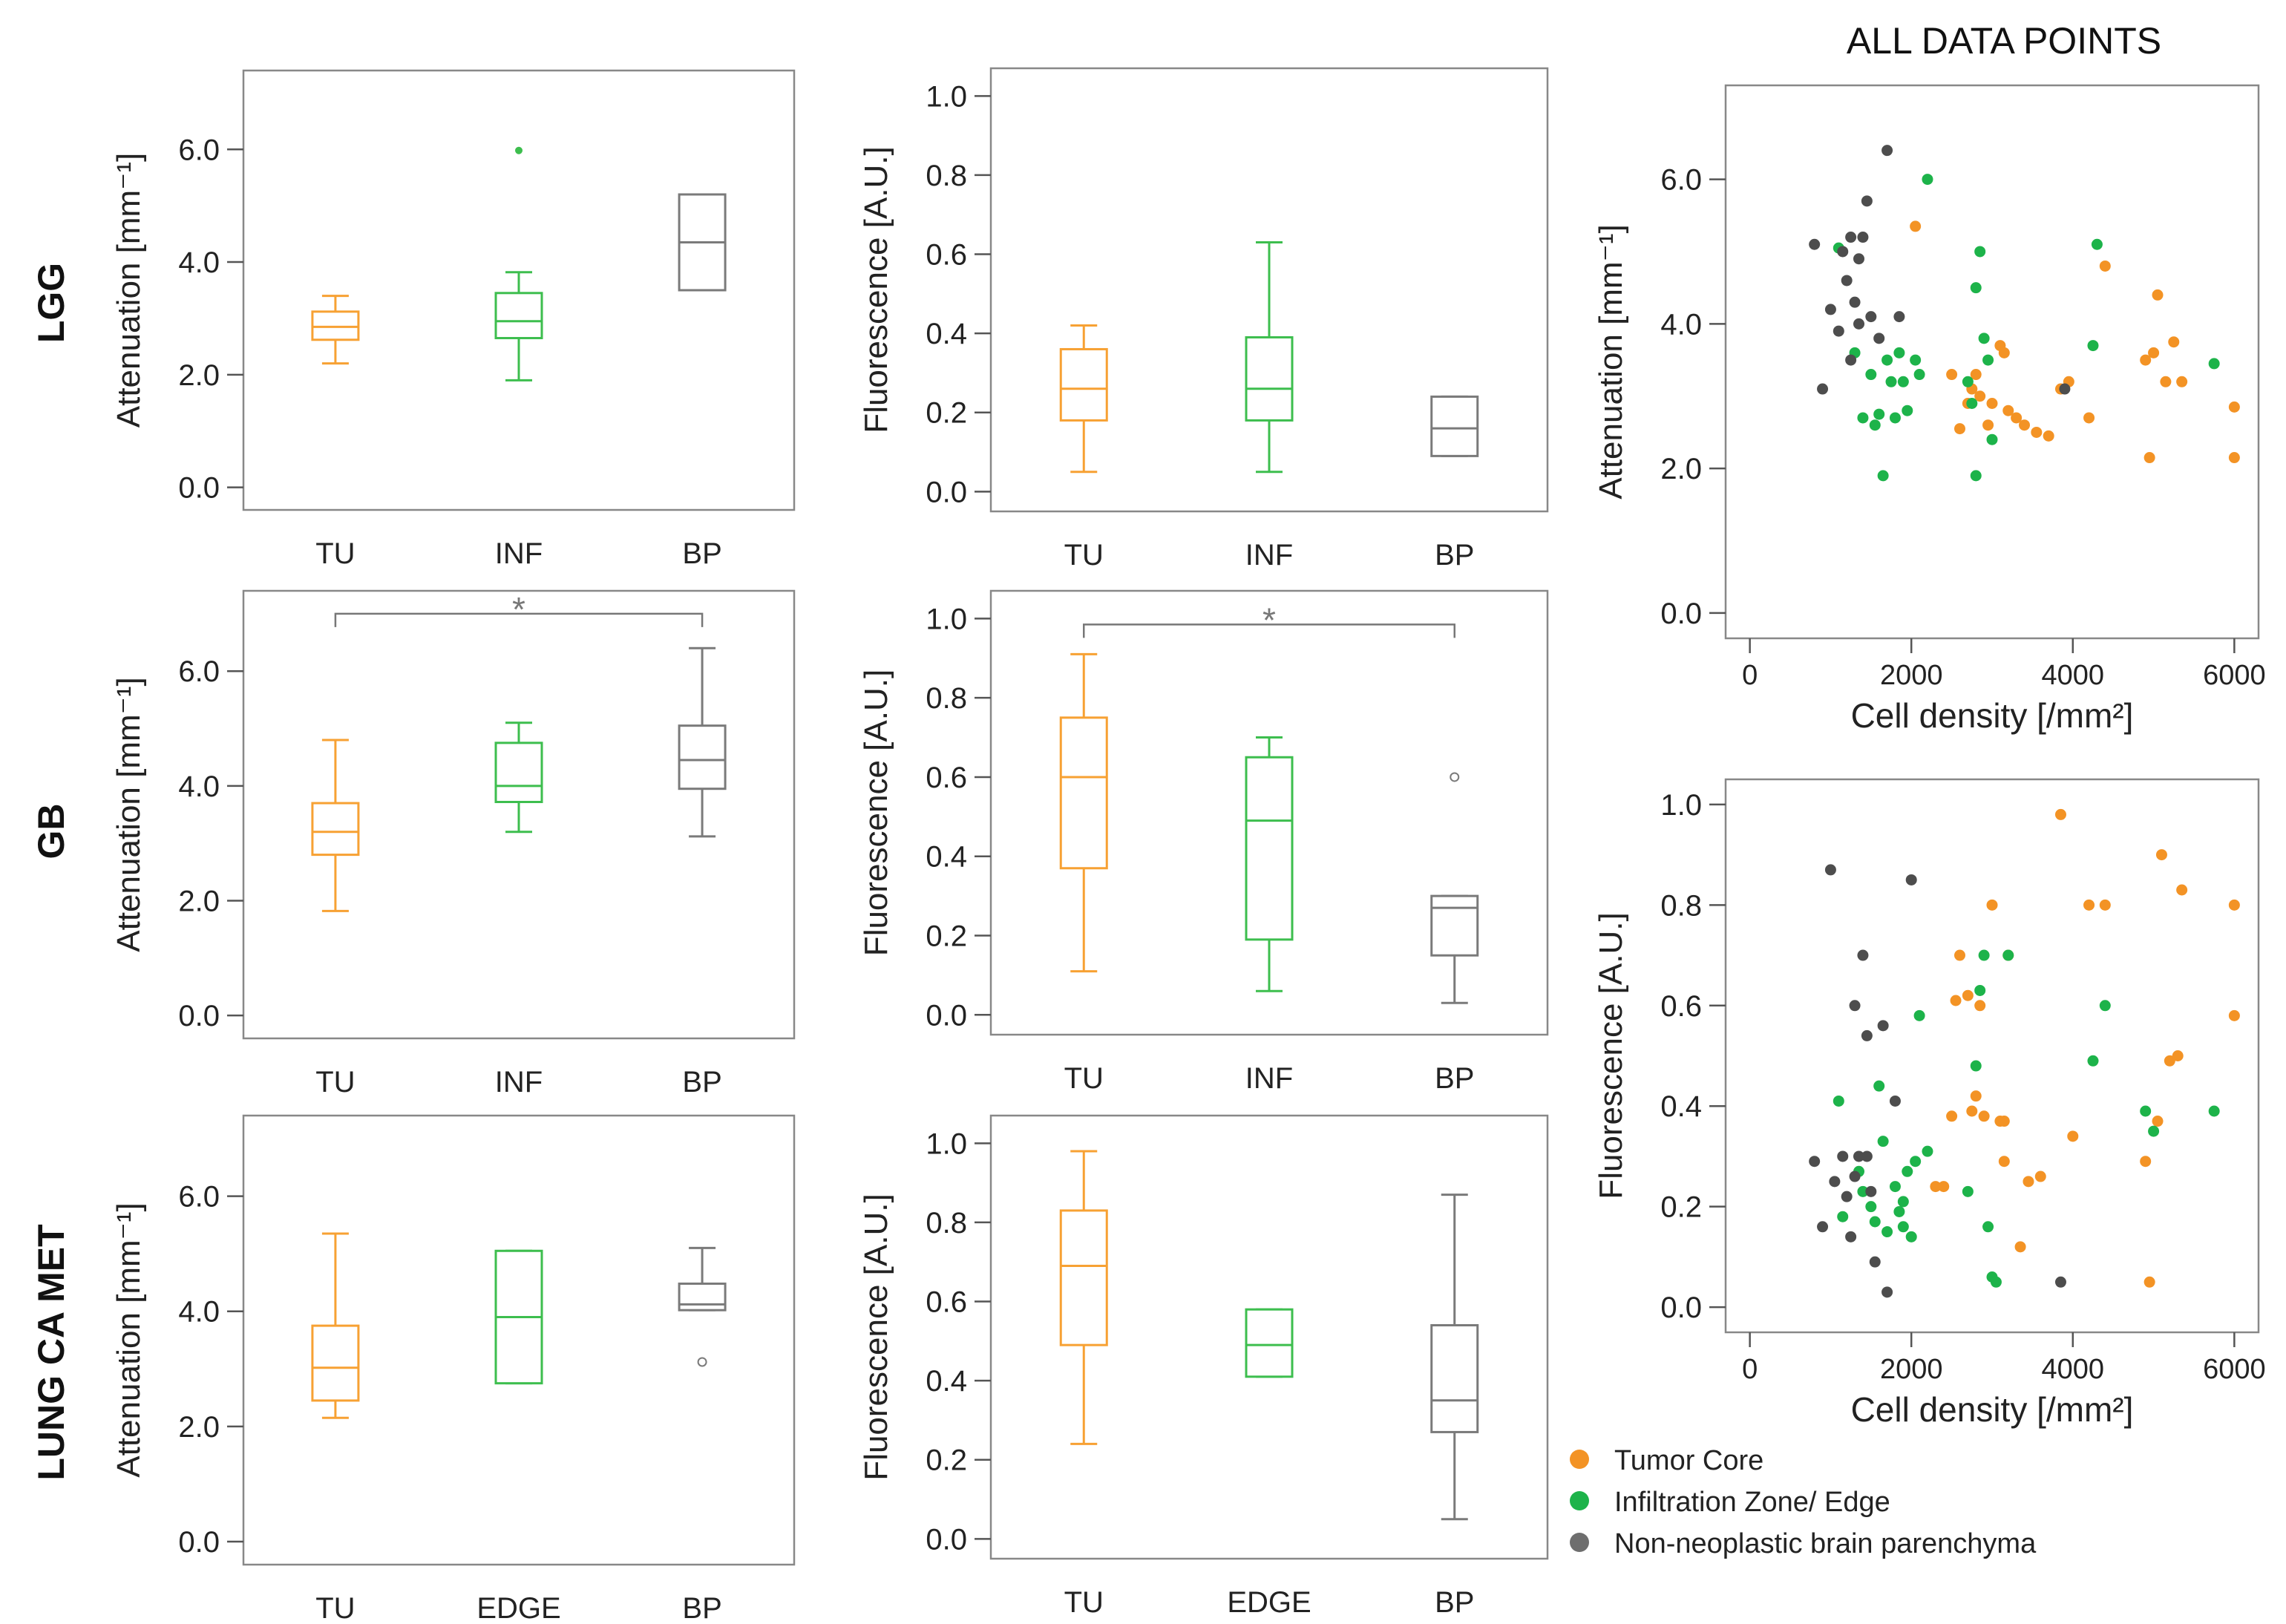  What do you see at coordinates (947, 334) in the screenshot?
I see `lgg-flu-ytick-label: 0.4` at bounding box center [947, 334].